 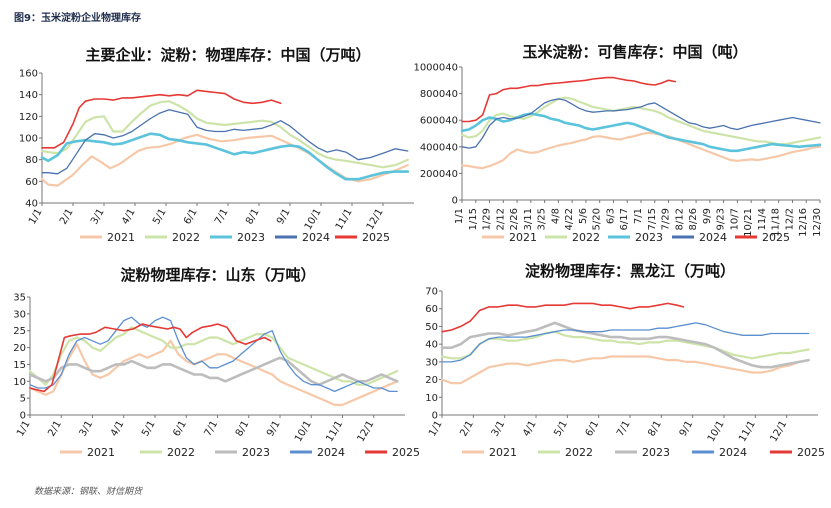 What do you see at coordinates (776, 222) in the screenshot?
I see `x-tick-label: 11/18` at bounding box center [776, 222].